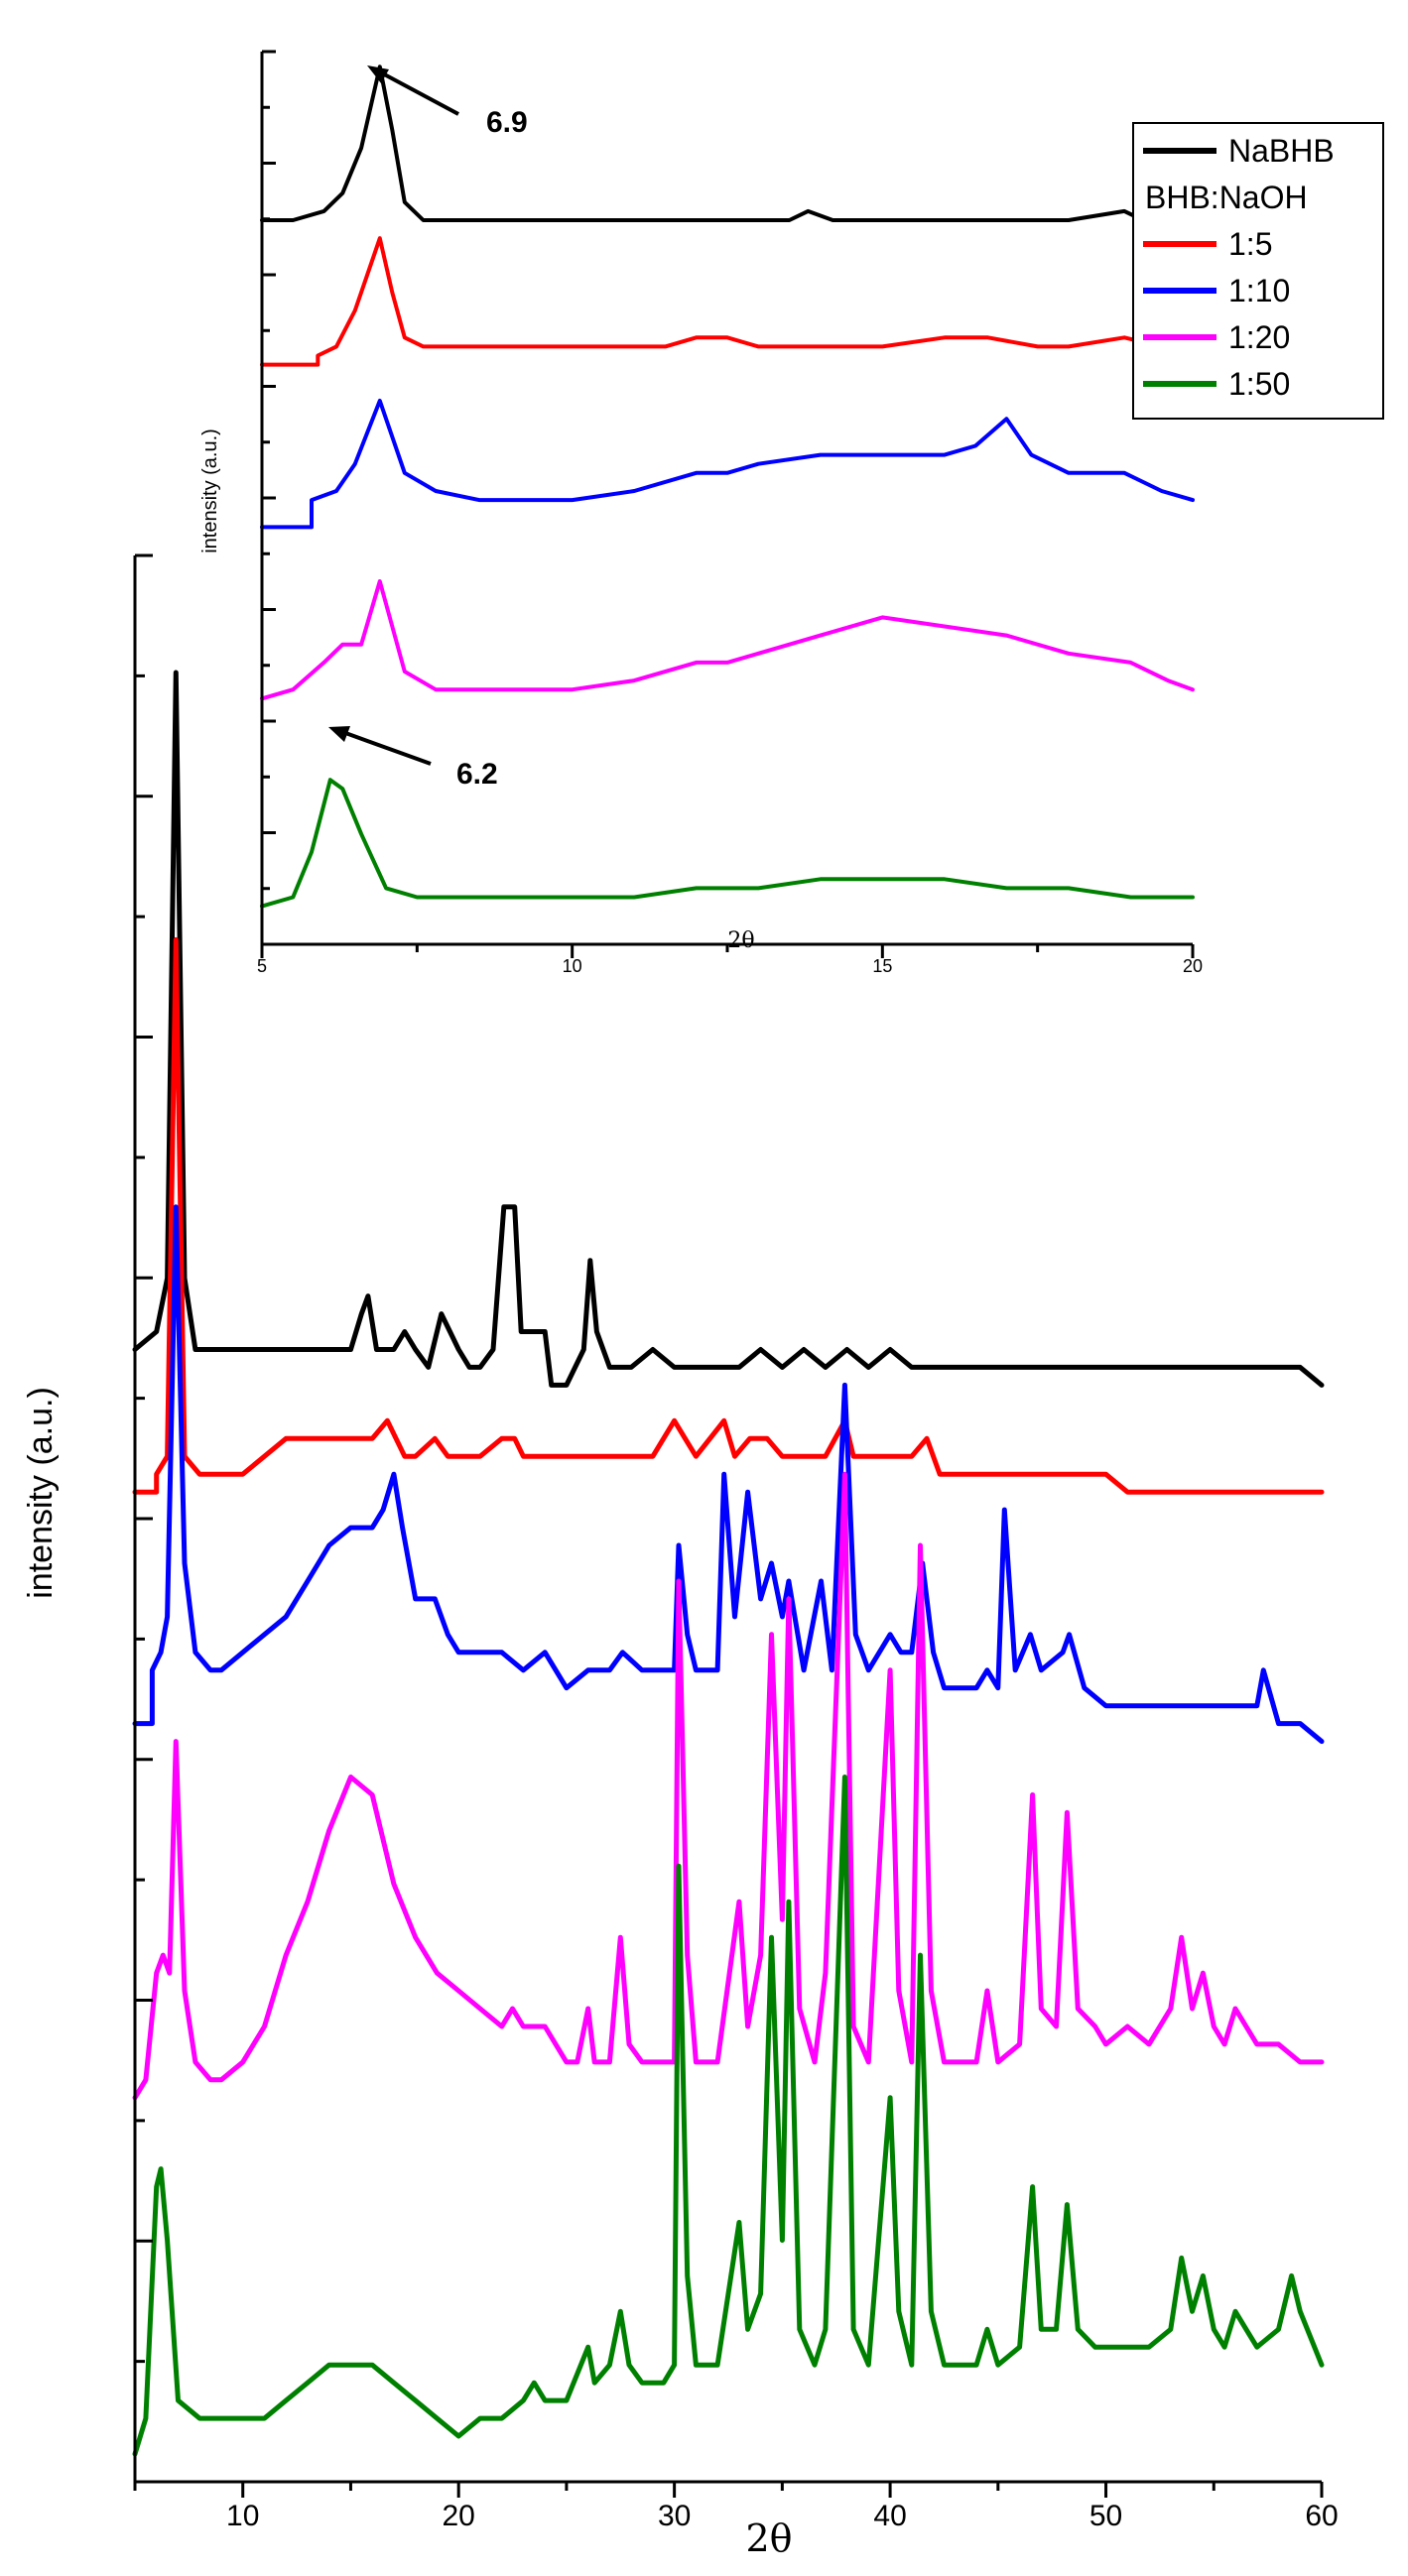  Describe the element at coordinates (730, 959) in the screenshot. I see `inset-x-axis: 5 10 15 20` at that location.